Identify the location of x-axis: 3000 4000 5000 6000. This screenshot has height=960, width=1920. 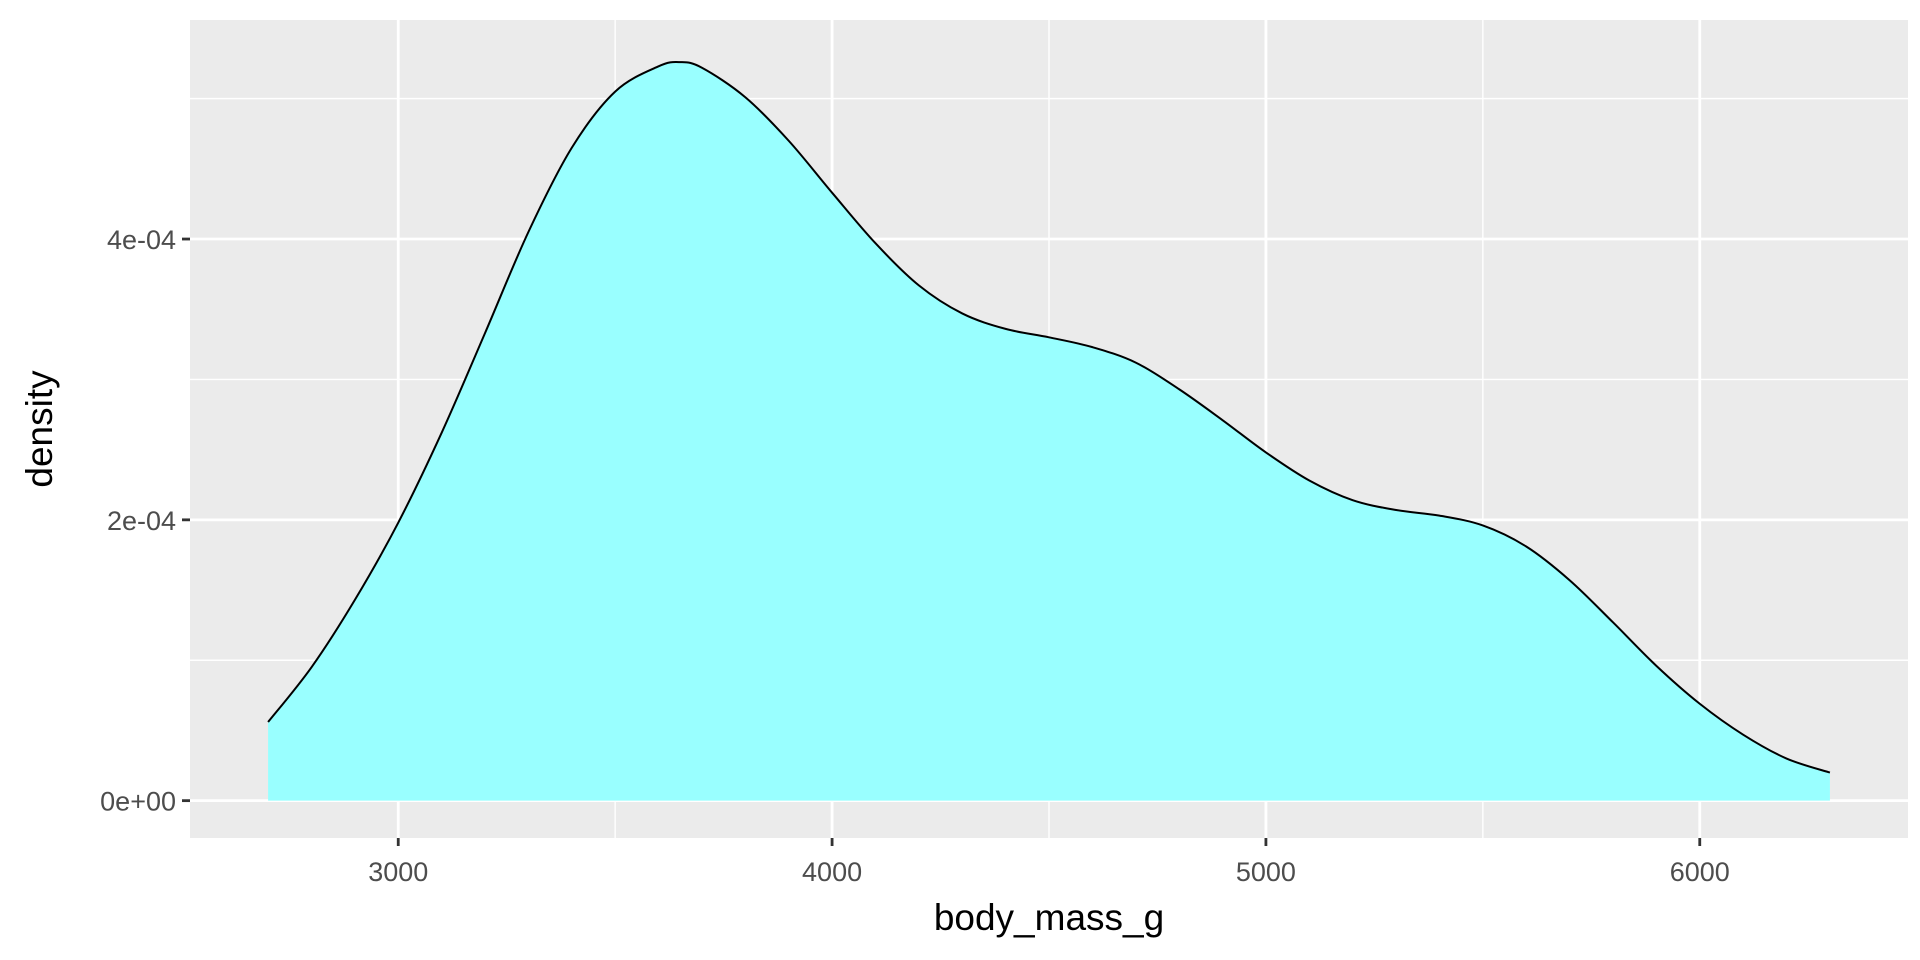
(1049, 862).